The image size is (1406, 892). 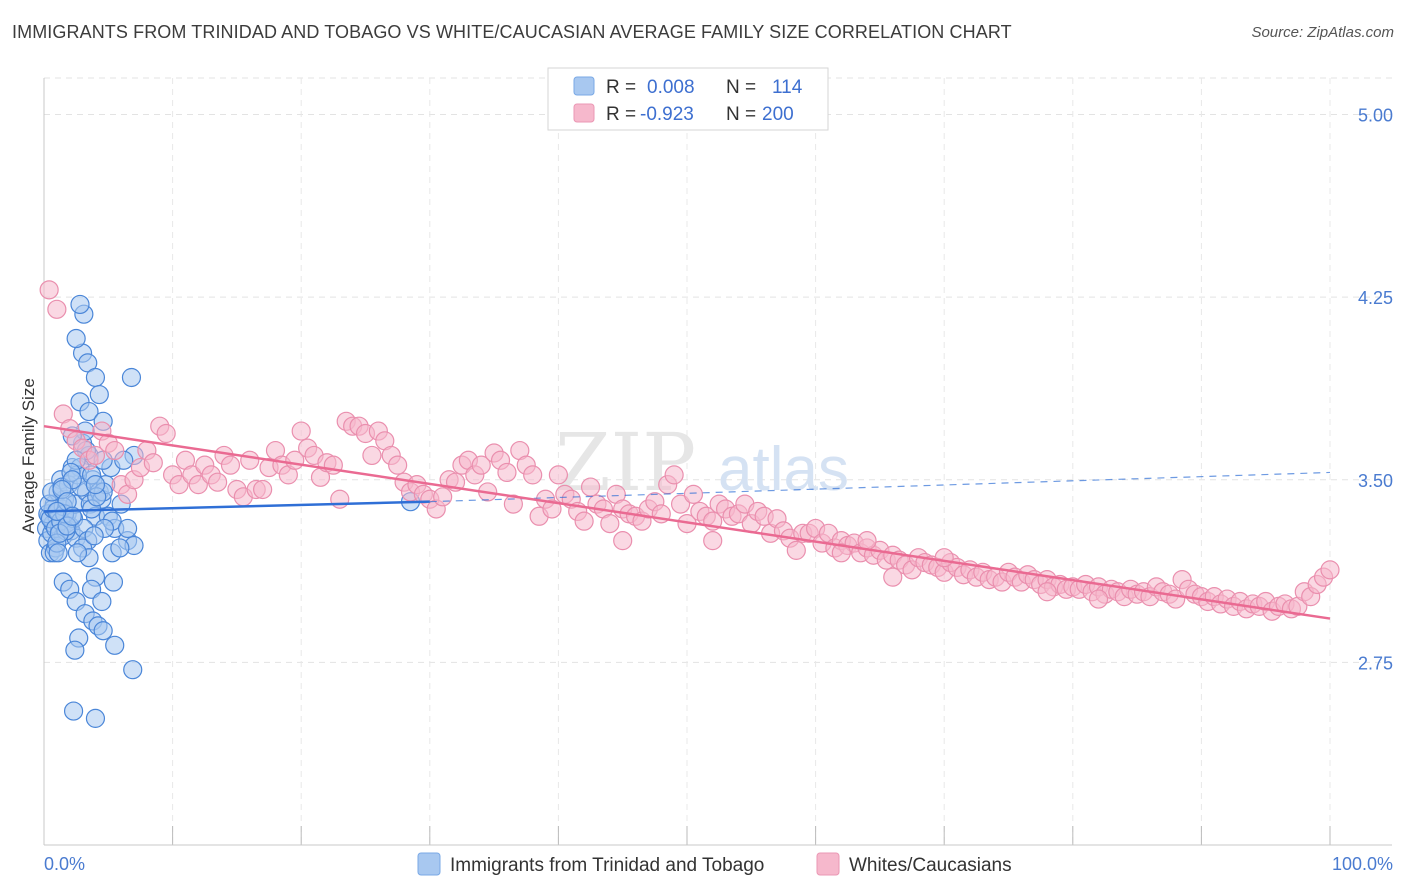 What do you see at coordinates (741, 114) in the screenshot?
I see `legend-n-label-pink: N =` at bounding box center [741, 114].